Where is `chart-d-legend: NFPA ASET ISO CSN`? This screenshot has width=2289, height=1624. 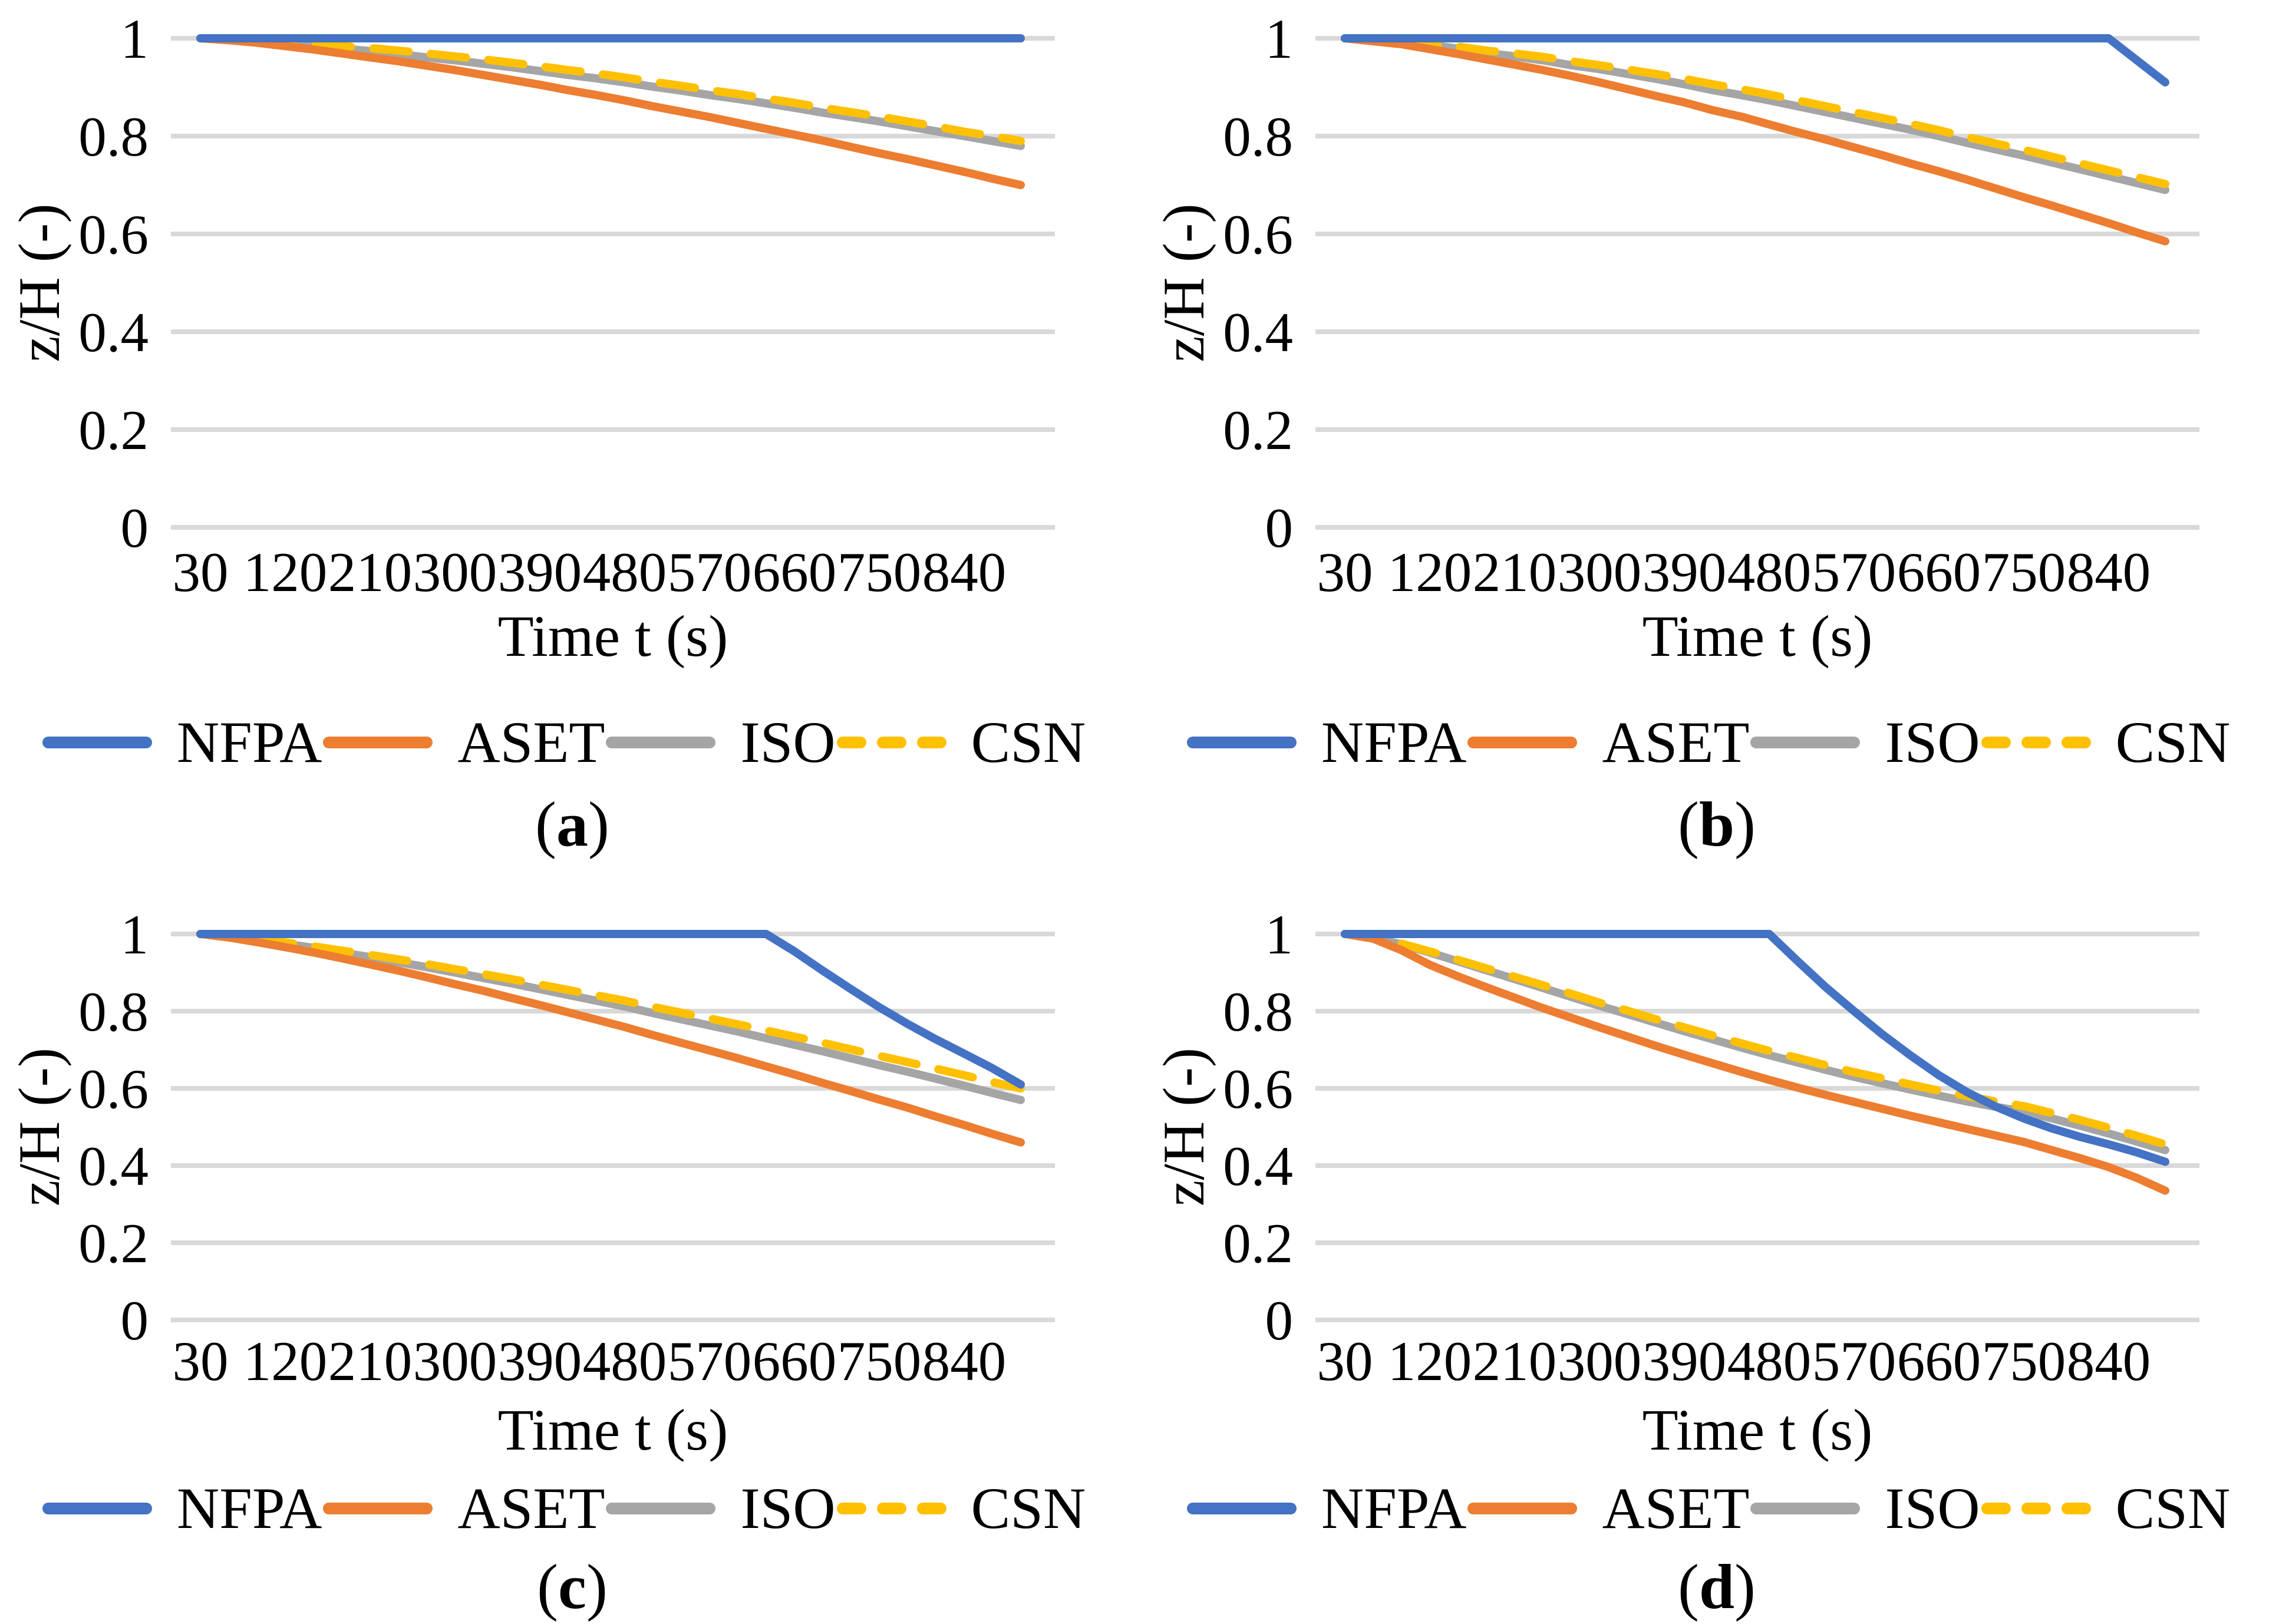 chart-d-legend: NFPA ASET ISO CSN is located at coordinates (1708, 1508).